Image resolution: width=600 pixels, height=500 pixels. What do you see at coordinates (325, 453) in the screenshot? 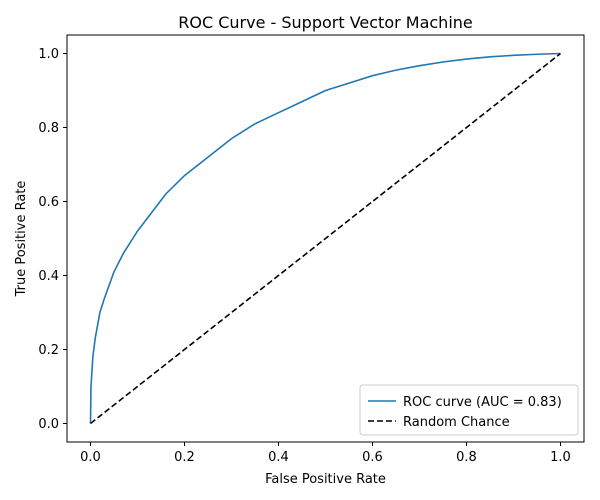
I see `x-axis-ticks: 0.0 0.2 0.4 0.6 0.8 1.0` at bounding box center [325, 453].